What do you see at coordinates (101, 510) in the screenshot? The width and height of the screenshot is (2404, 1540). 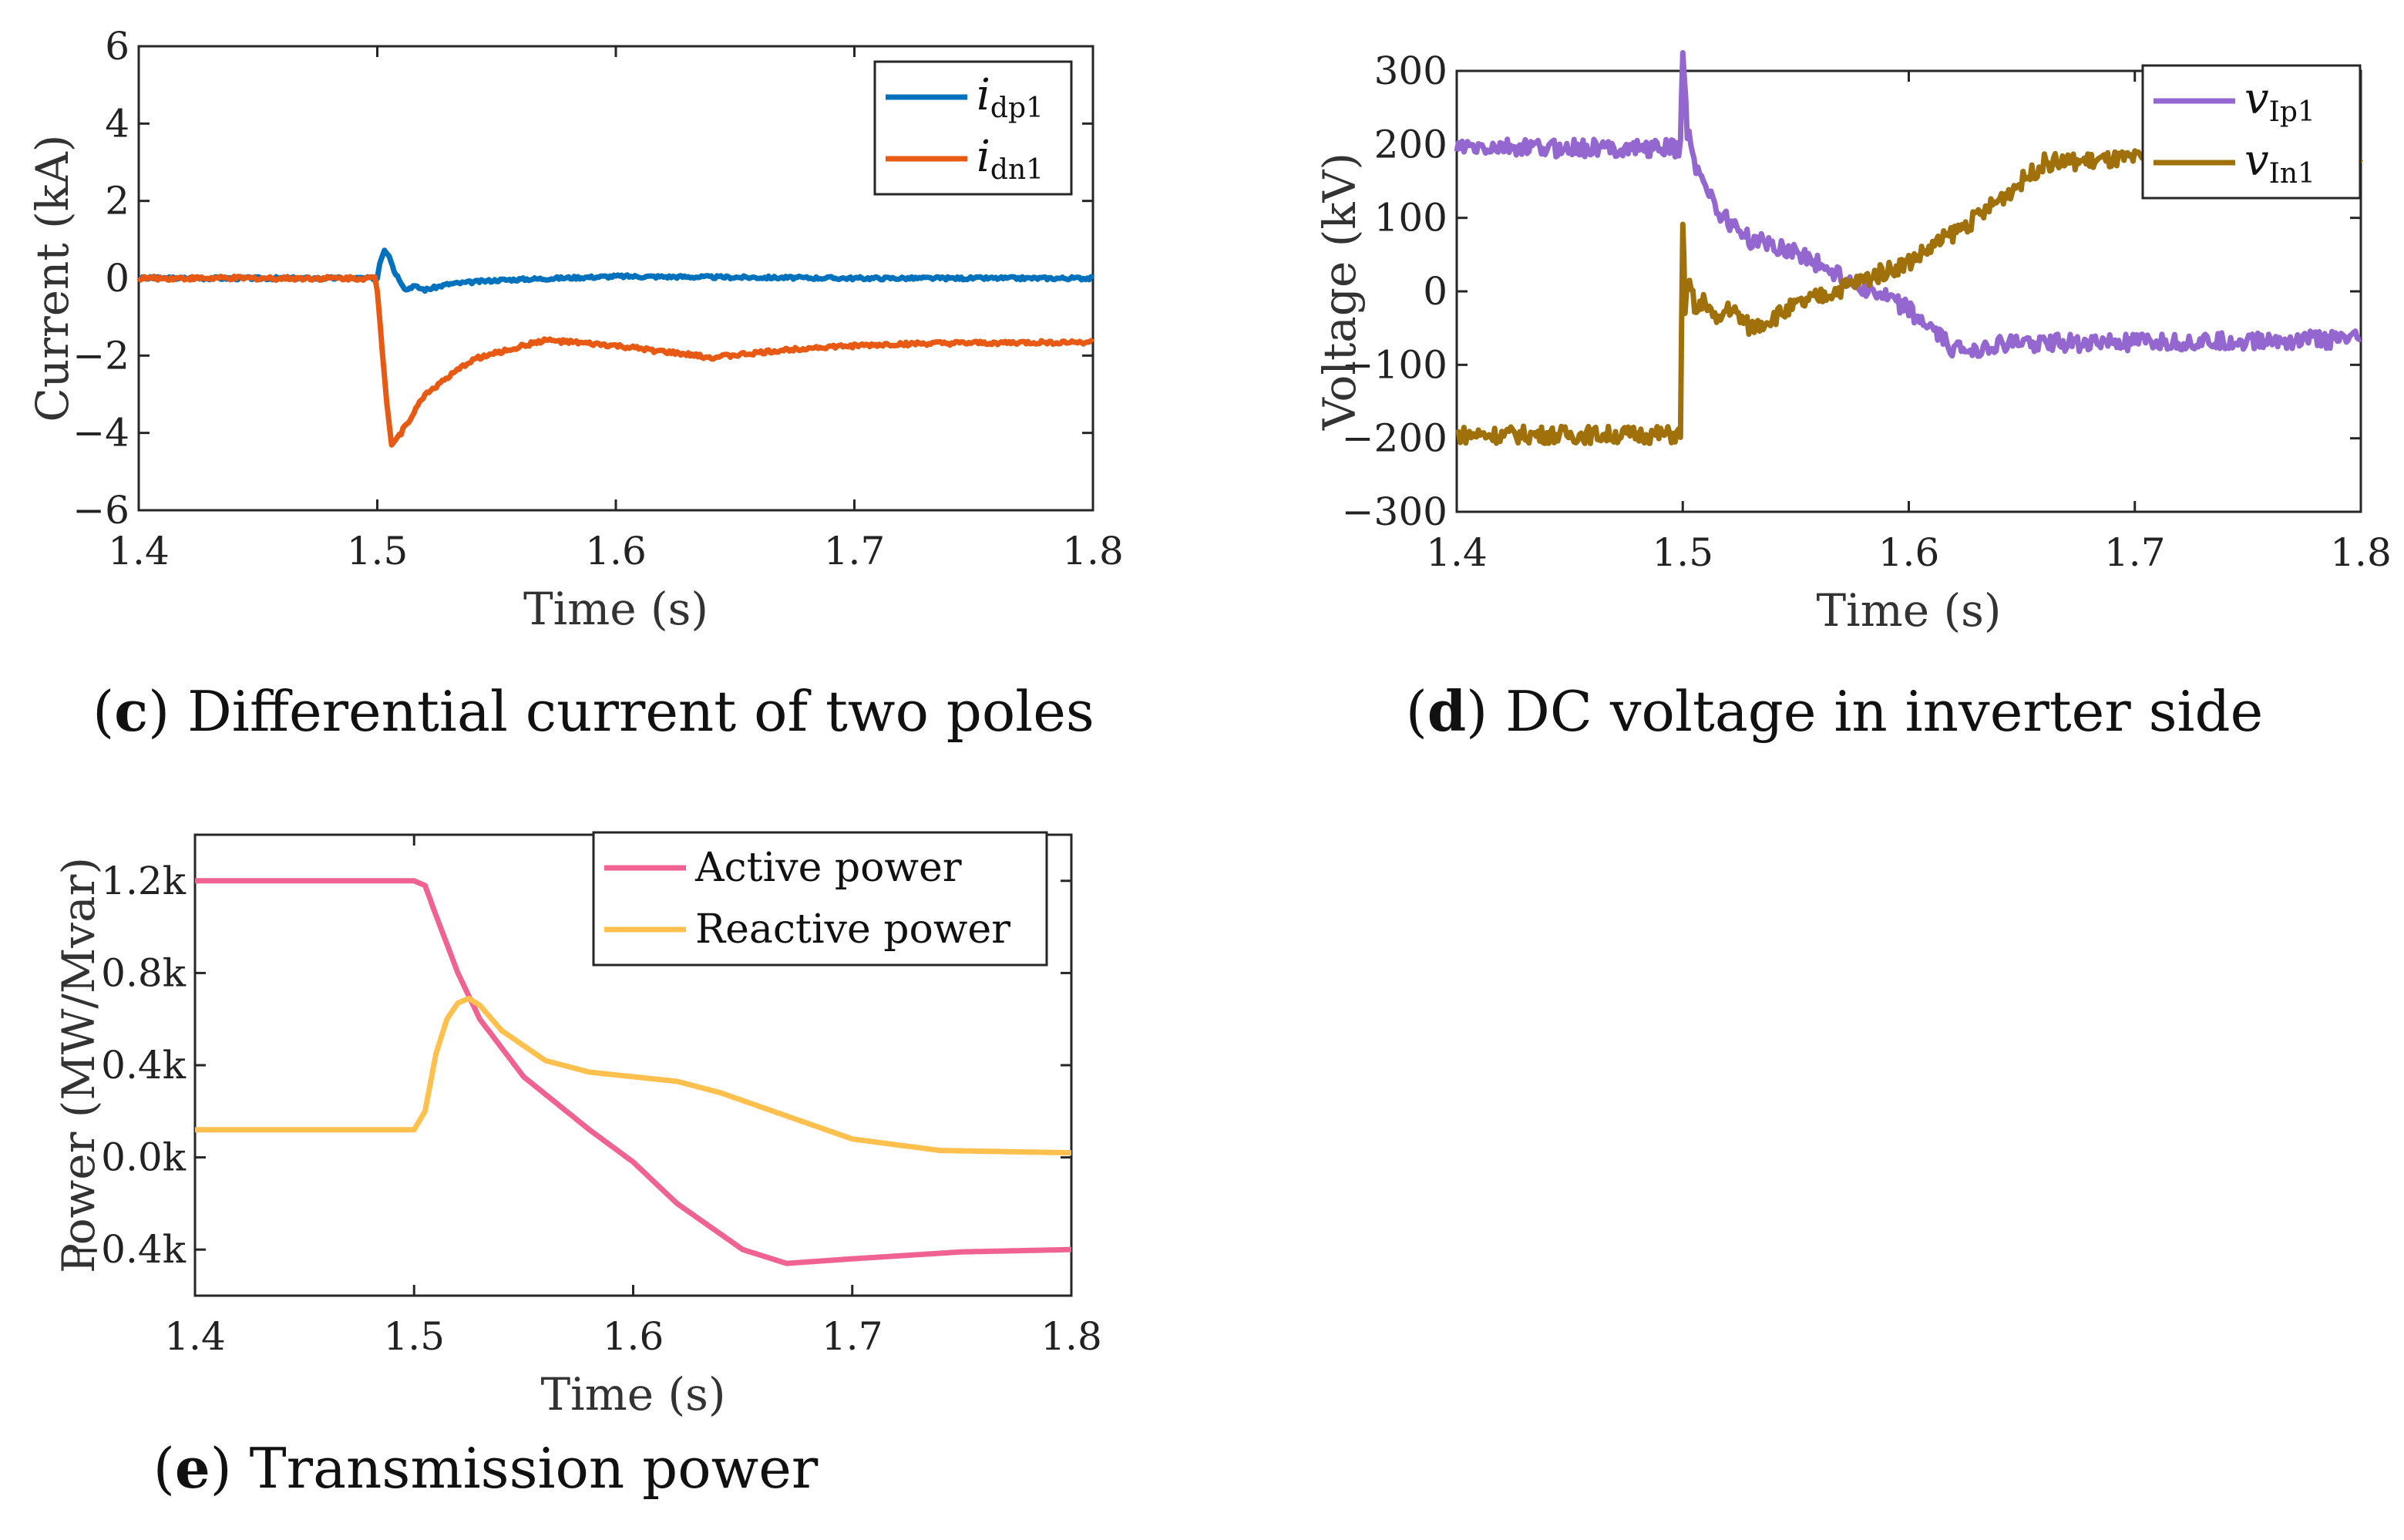 I see `y-tick-label: −6` at bounding box center [101, 510].